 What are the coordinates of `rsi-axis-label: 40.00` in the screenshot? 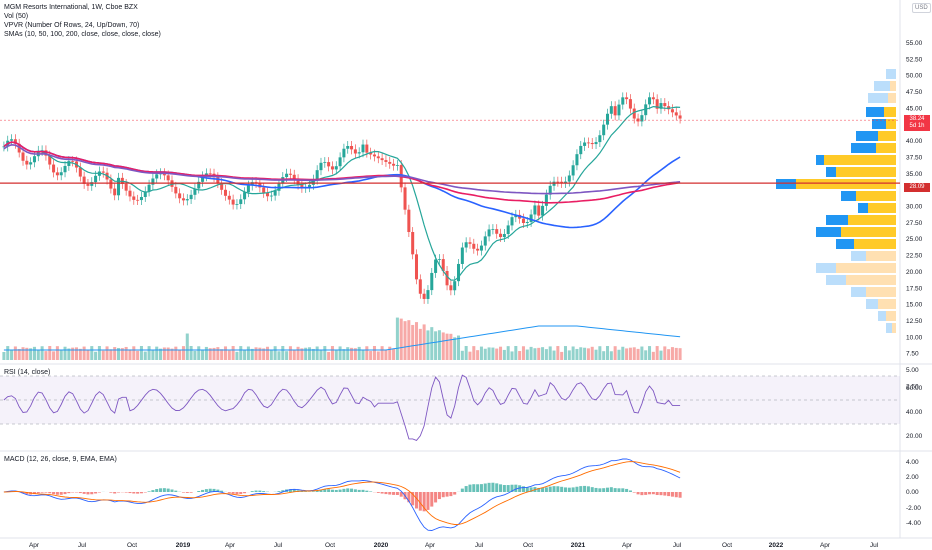 It's located at (914, 412).